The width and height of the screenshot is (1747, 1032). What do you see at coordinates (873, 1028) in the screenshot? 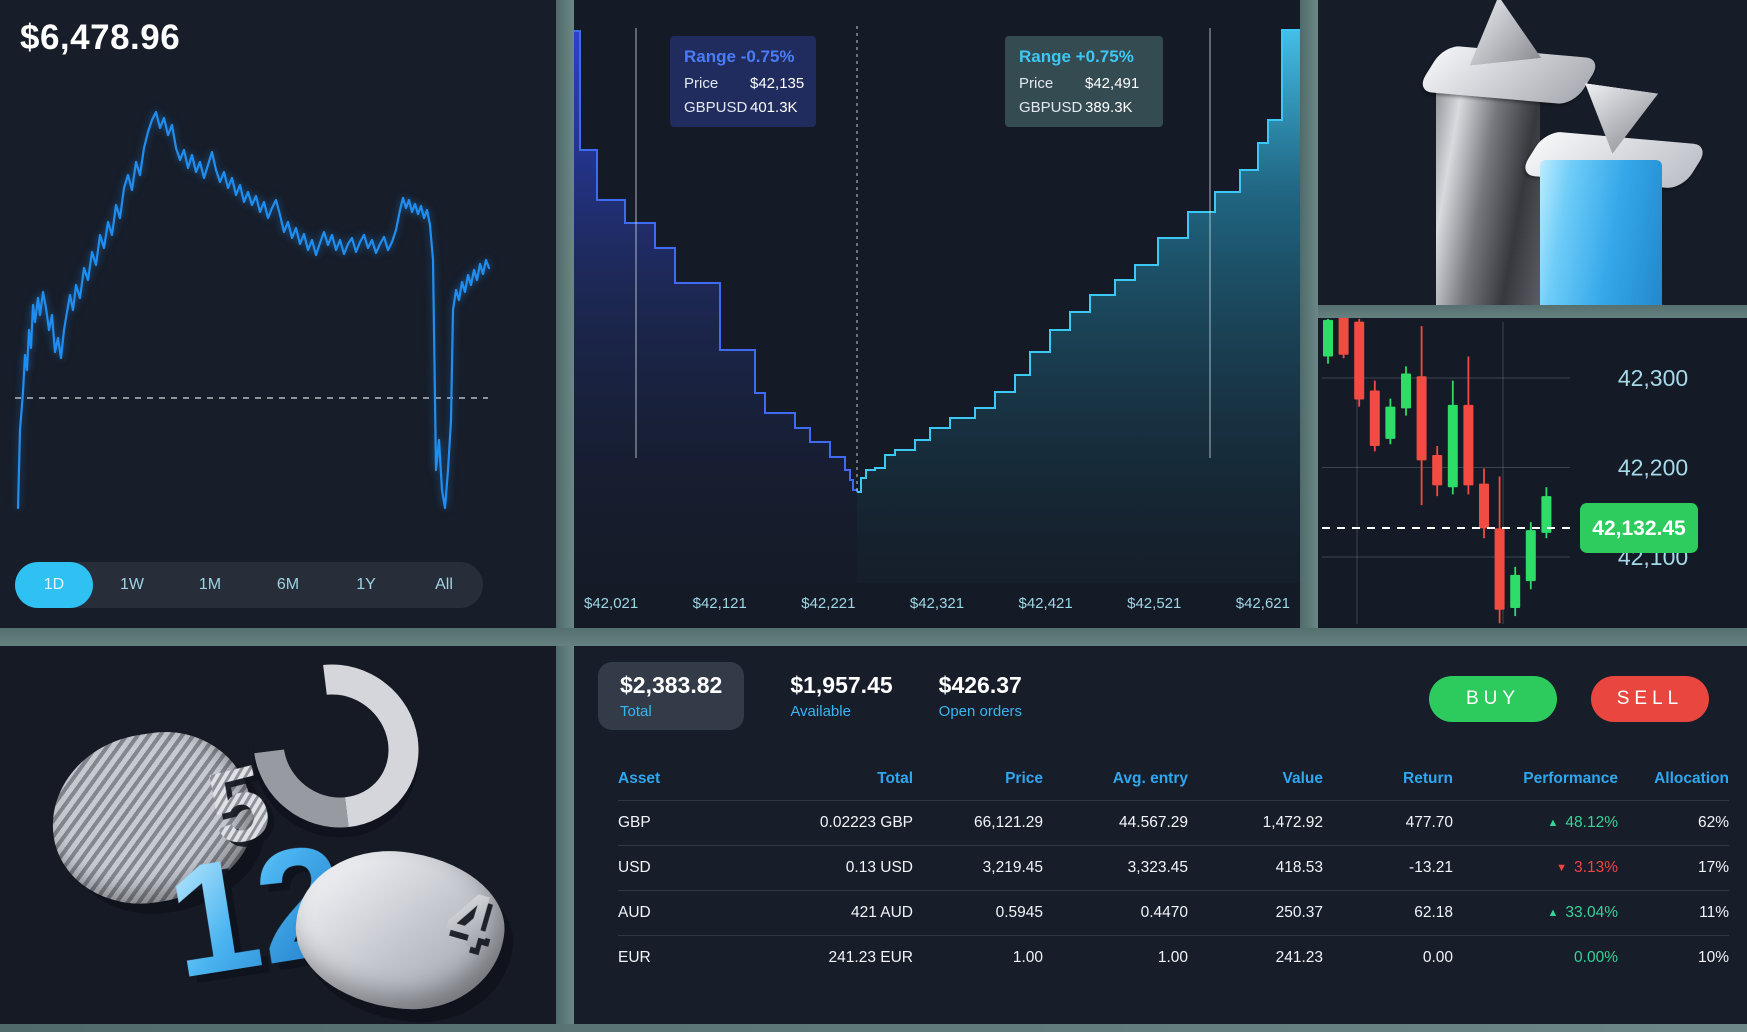
I see `bottom-edge-strip` at bounding box center [873, 1028].